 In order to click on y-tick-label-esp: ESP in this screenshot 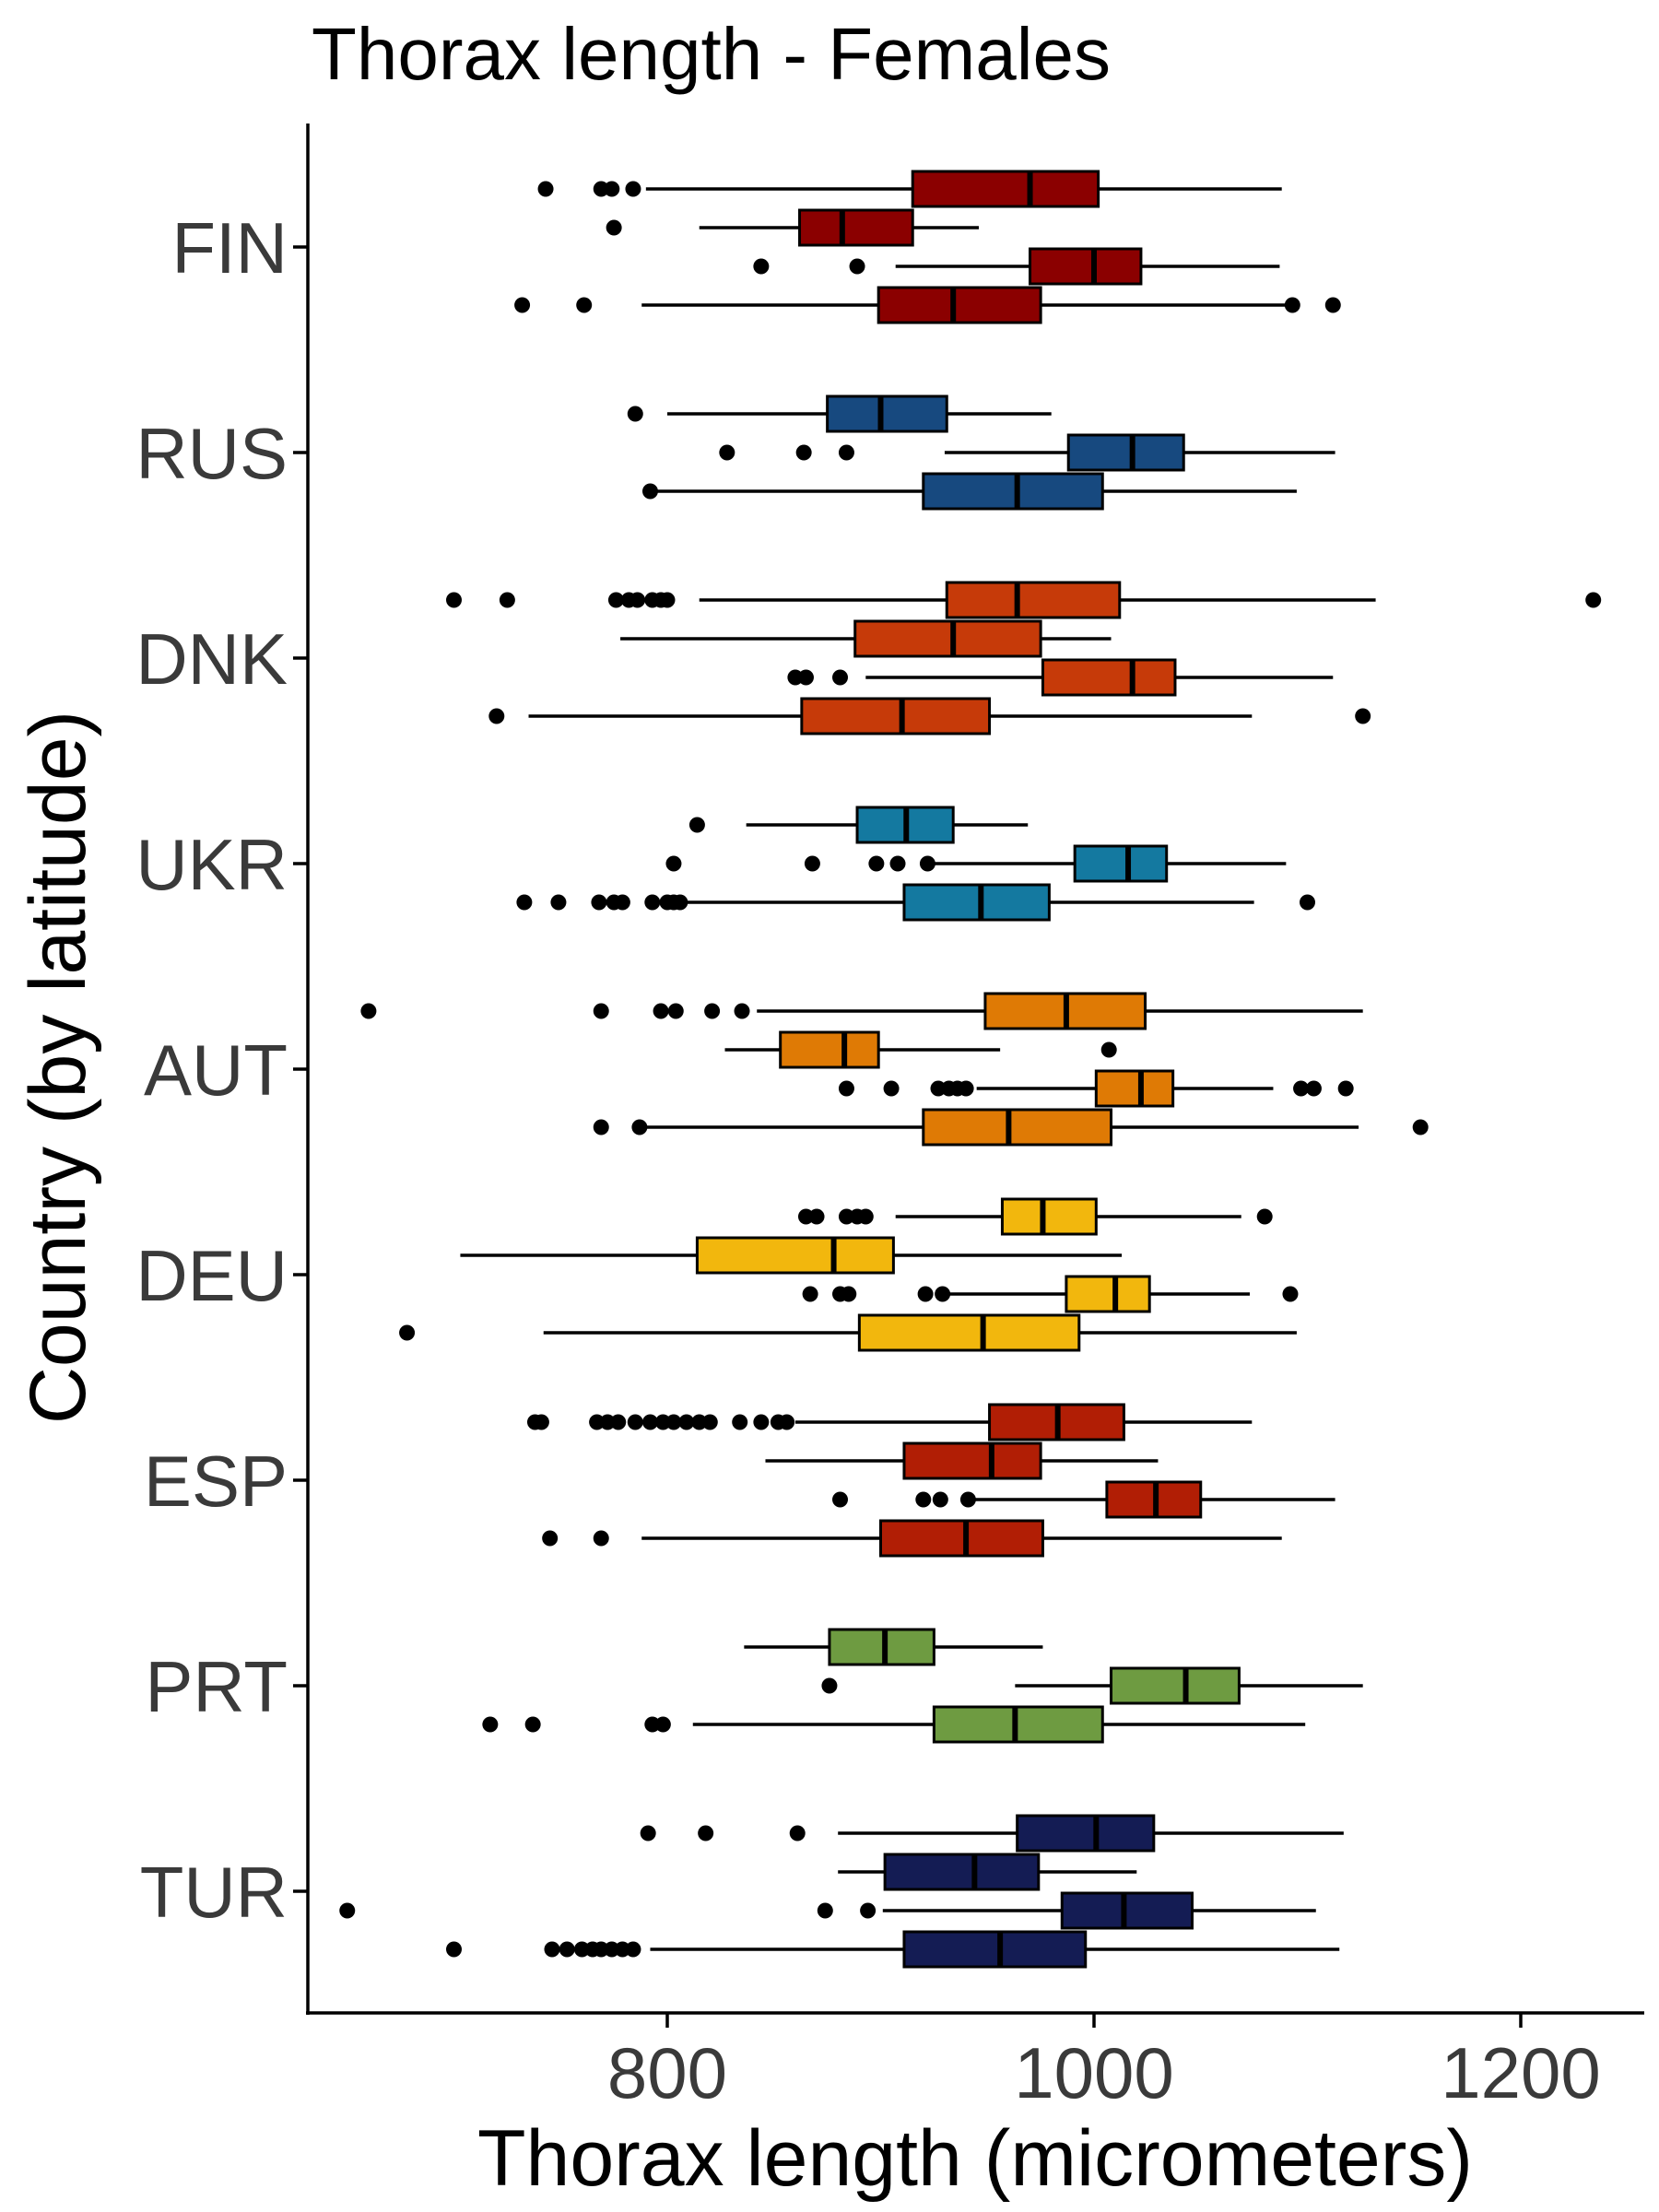, I will do `click(216, 1481)`.